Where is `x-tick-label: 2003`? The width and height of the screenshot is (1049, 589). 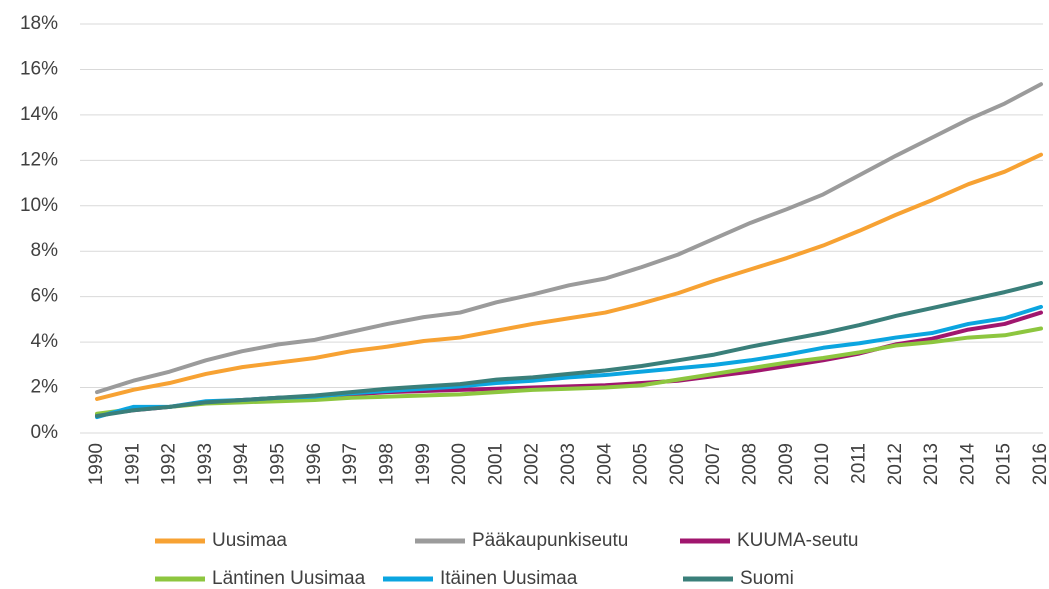
x-tick-label: 2003 is located at coordinates (568, 464).